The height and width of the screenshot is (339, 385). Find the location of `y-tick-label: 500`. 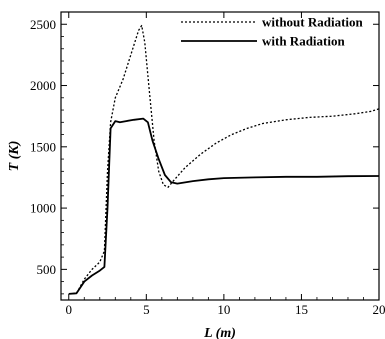

y-tick-label: 500 is located at coordinates (47, 269).